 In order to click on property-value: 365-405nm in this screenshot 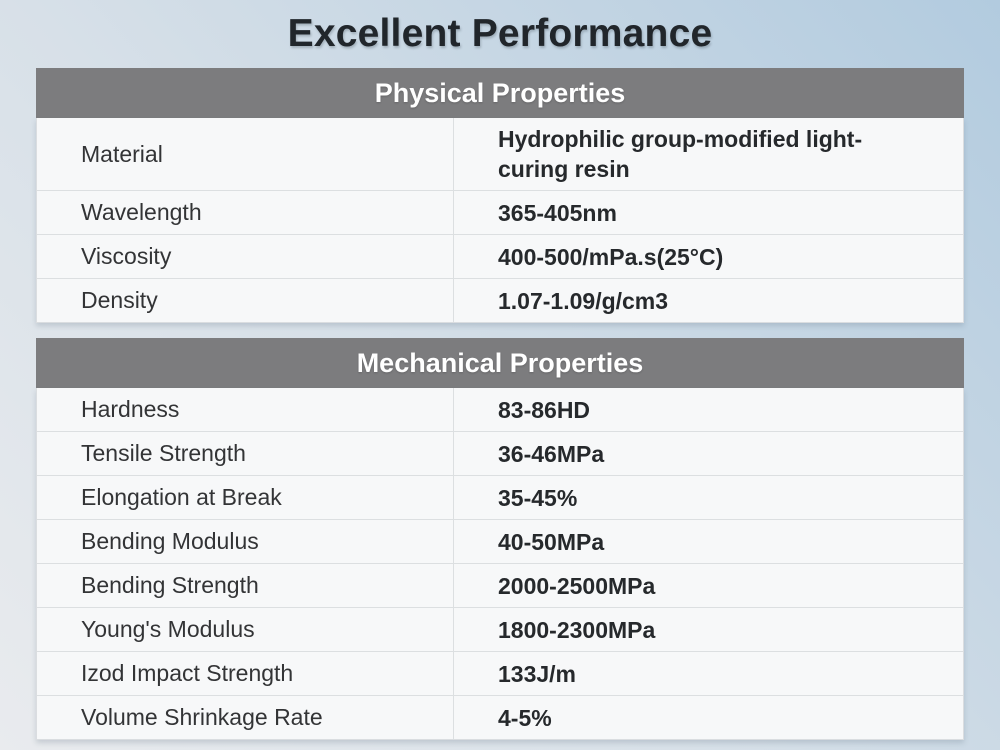, I will do `click(557, 212)`.